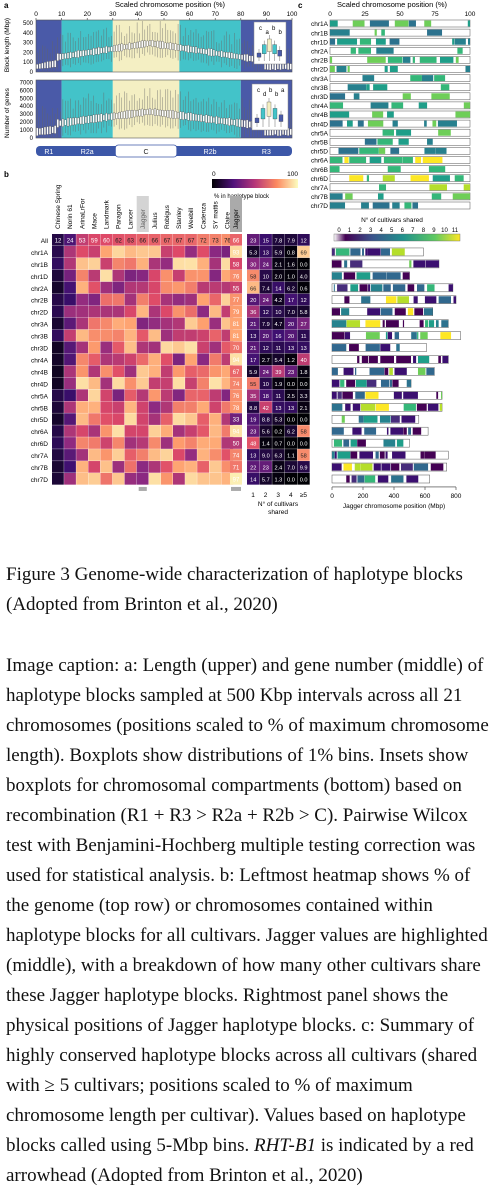 The image size is (492, 1200). I want to click on shared-value-label: 1.4, so click(266, 445).